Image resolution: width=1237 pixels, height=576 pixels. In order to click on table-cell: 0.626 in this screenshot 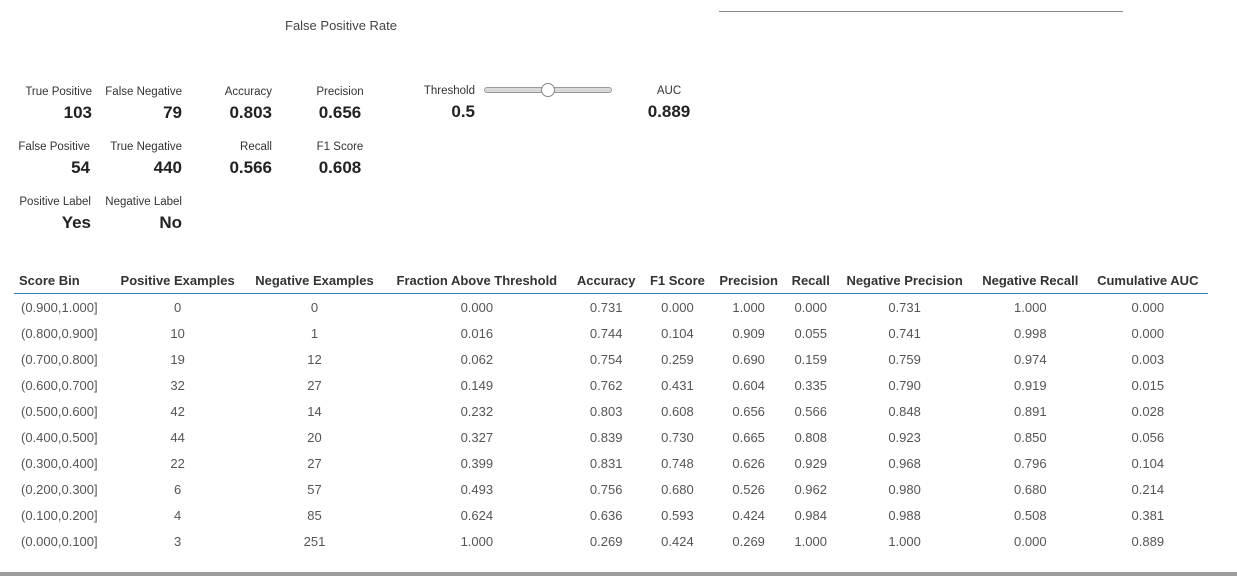, I will do `click(748, 463)`.